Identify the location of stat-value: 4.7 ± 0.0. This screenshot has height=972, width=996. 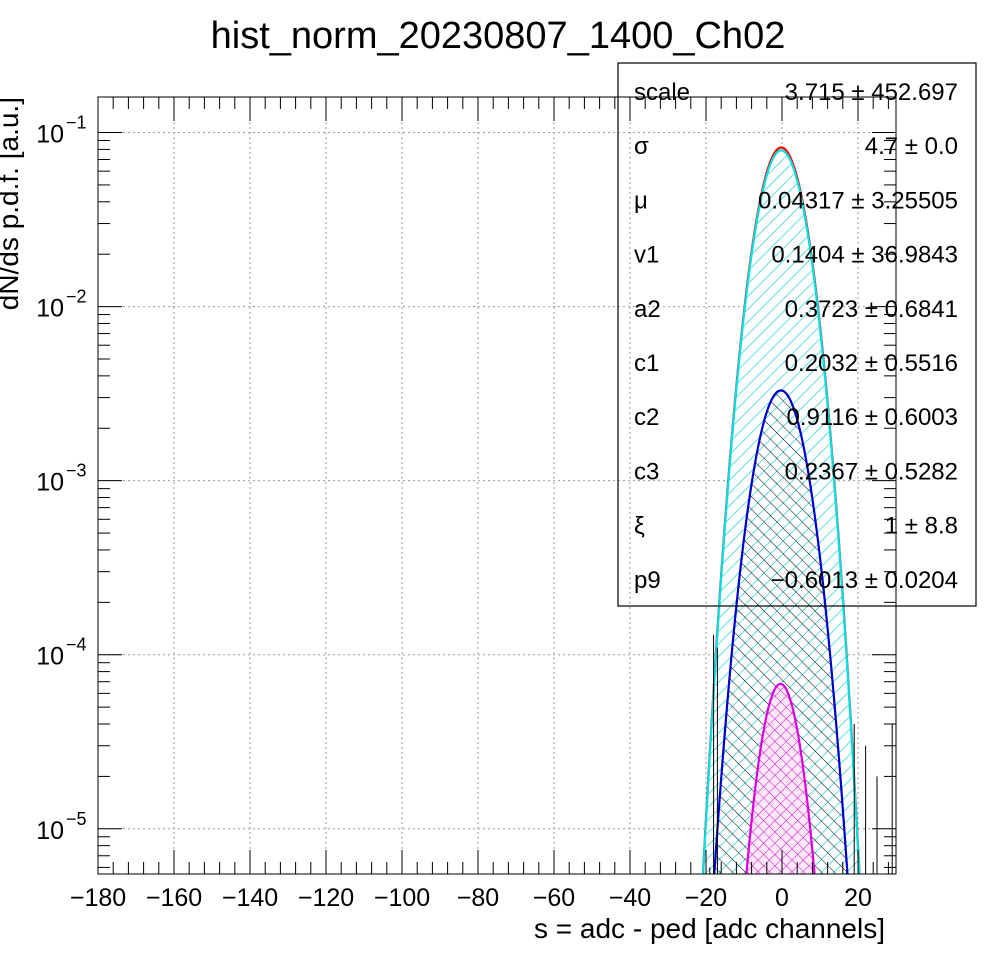
(911, 146).